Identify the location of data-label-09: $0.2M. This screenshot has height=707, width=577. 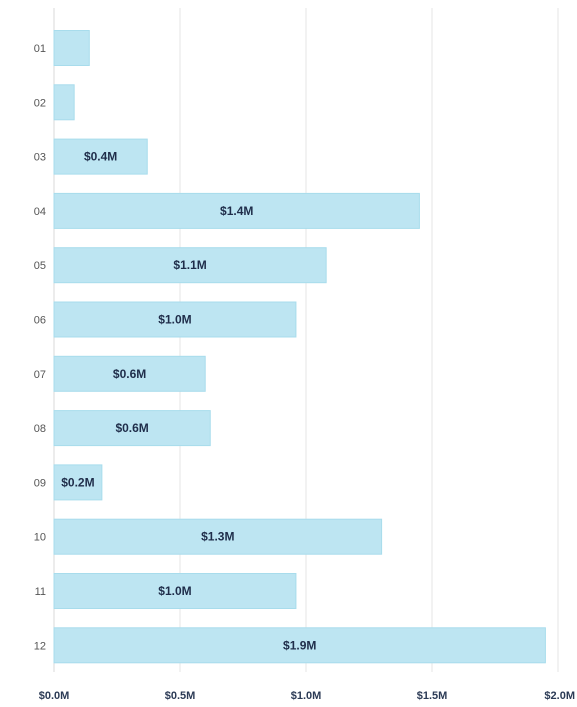
(77, 482).